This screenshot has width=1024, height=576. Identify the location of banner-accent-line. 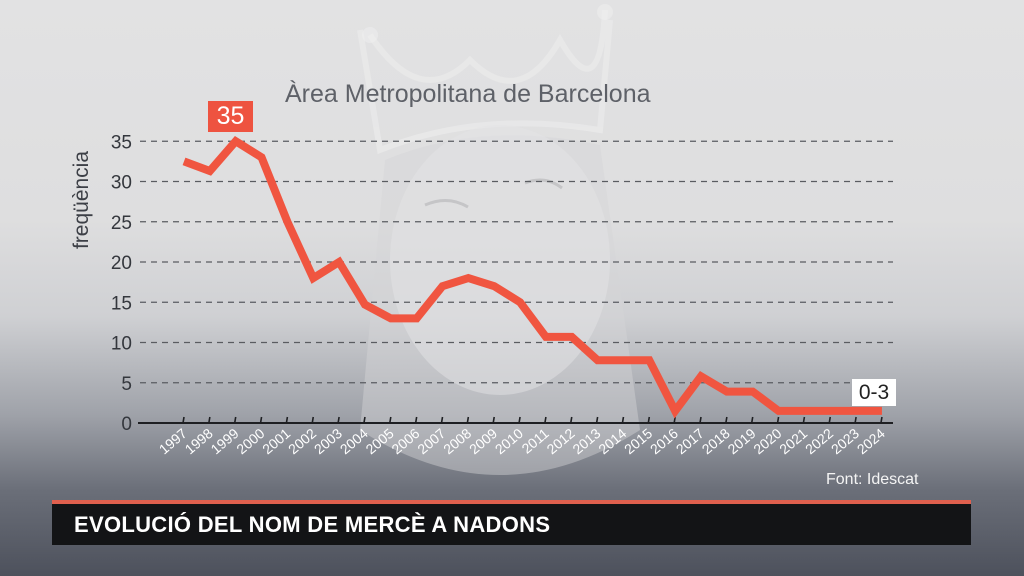
(511, 502).